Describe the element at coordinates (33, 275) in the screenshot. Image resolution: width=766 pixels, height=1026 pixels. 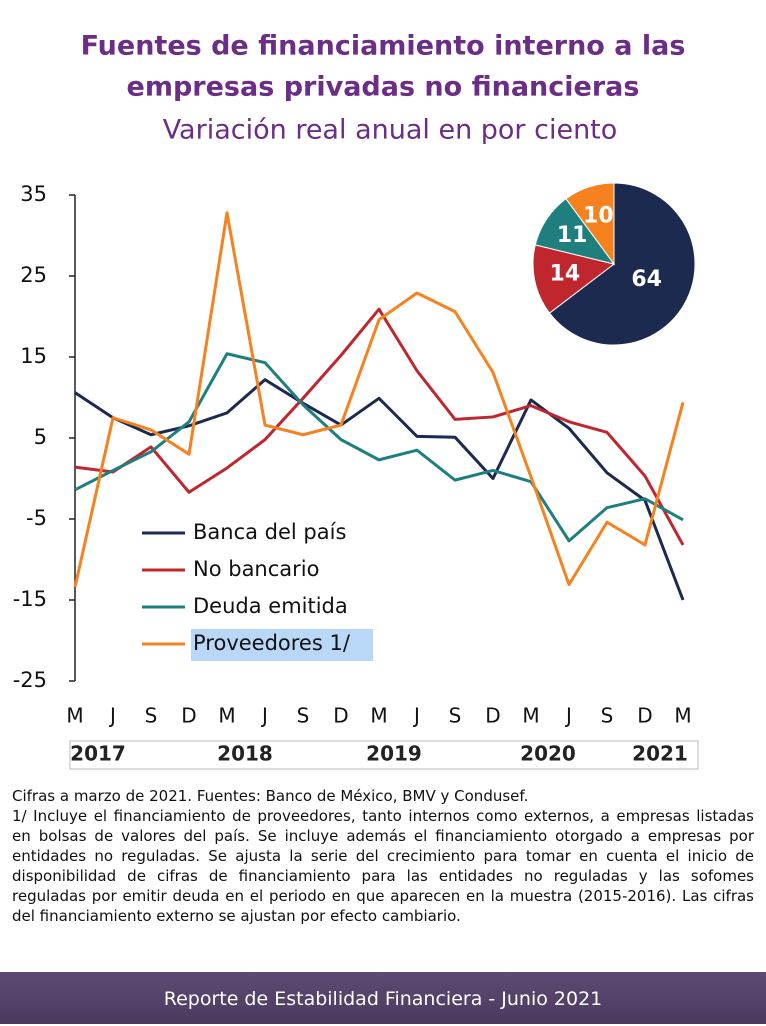
I see `y-tick-label: 25` at that location.